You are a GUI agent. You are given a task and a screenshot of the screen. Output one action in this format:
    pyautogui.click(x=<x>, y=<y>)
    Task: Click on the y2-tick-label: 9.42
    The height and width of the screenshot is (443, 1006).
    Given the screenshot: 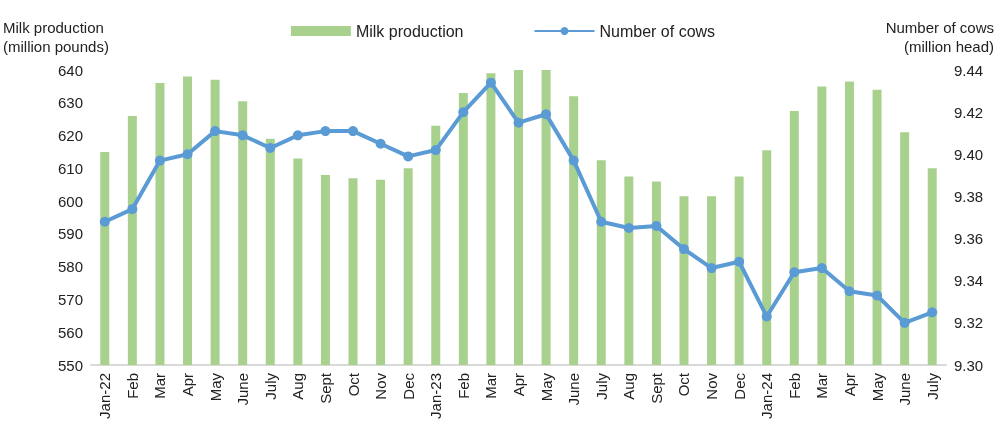 What is the action you would take?
    pyautogui.click(x=969, y=112)
    